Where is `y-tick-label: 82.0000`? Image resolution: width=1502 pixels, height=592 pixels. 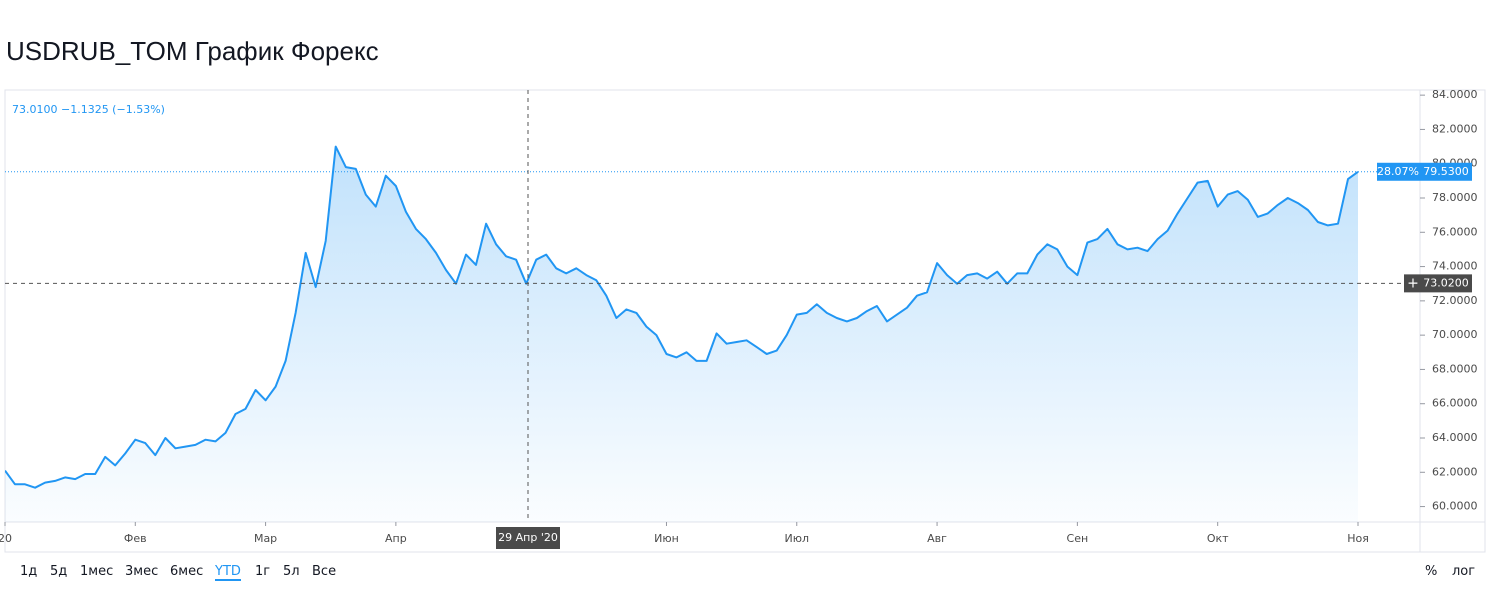 y-tick-label: 82.0000 is located at coordinates (1455, 128).